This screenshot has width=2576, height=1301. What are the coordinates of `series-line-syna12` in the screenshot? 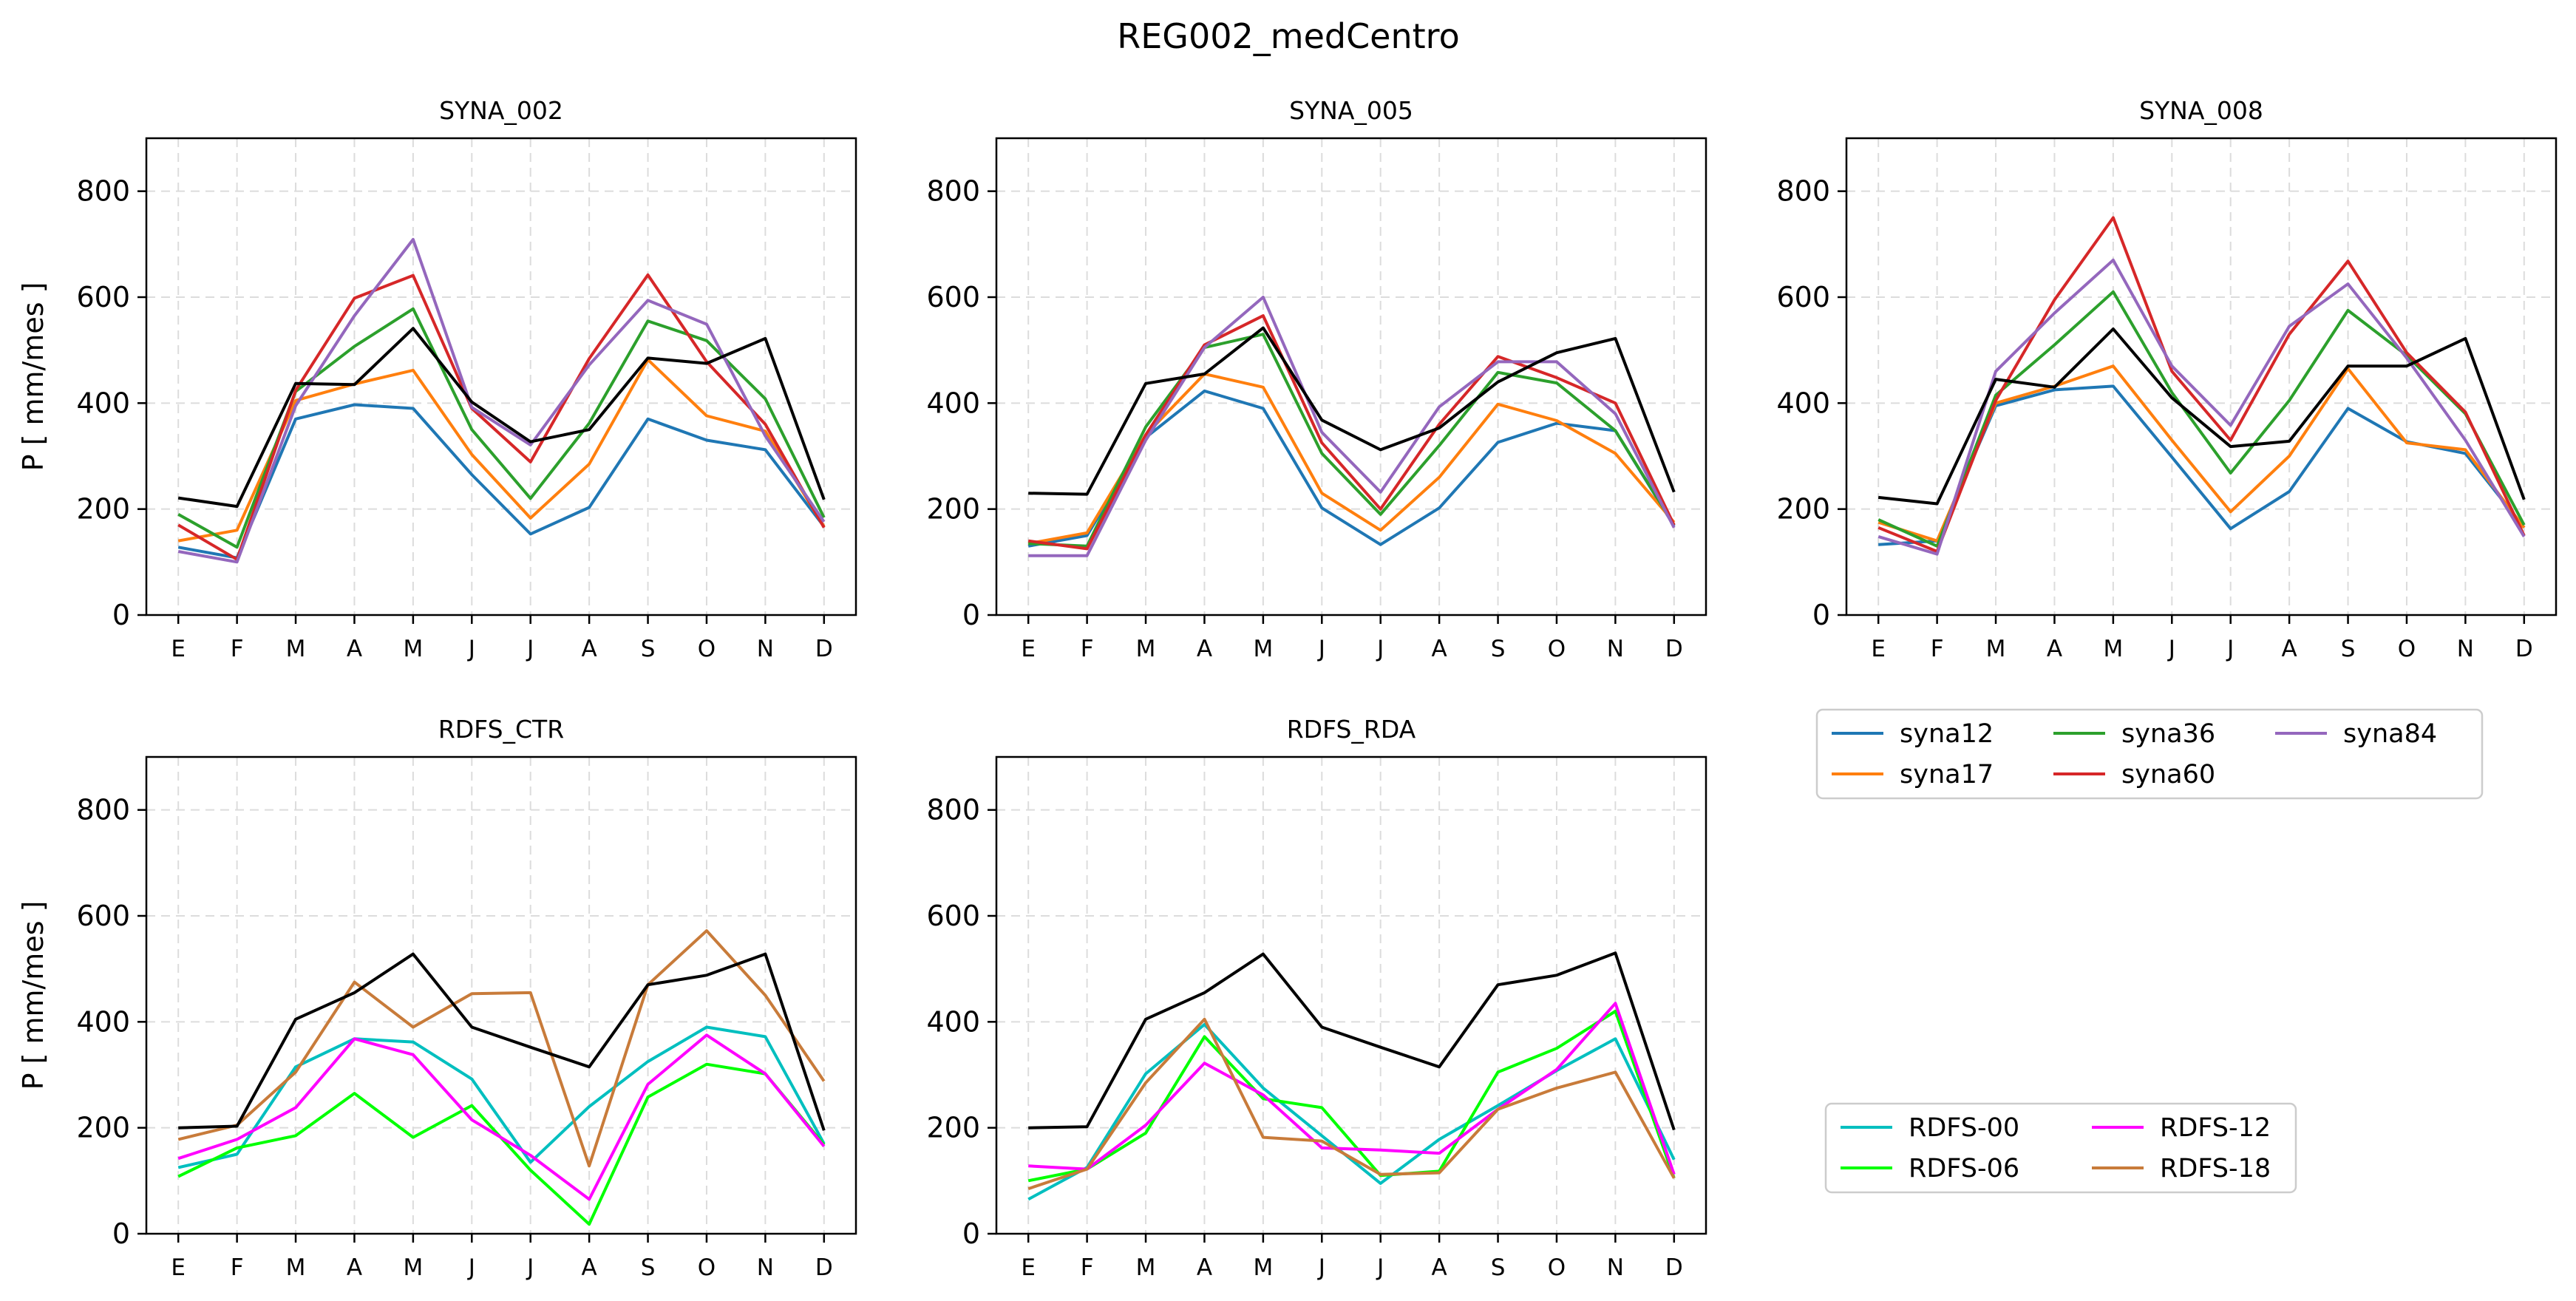 It's located at (501, 481).